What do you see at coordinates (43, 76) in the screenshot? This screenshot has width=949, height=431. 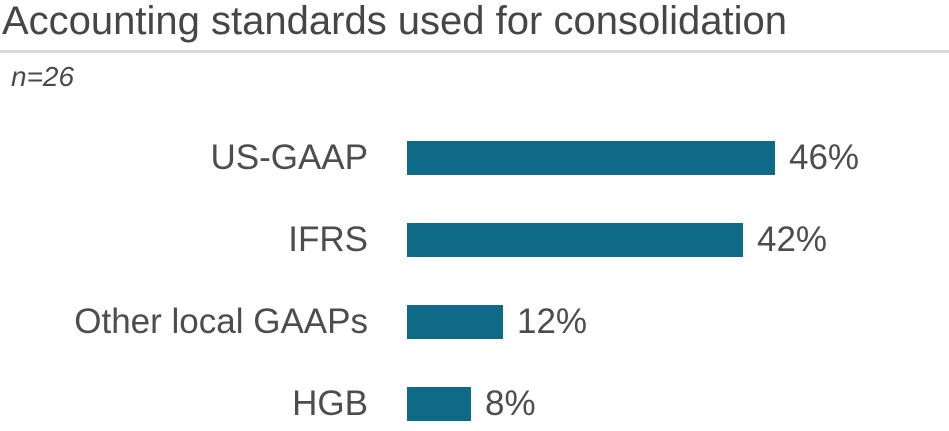 I see `sample-size-label: n=26` at bounding box center [43, 76].